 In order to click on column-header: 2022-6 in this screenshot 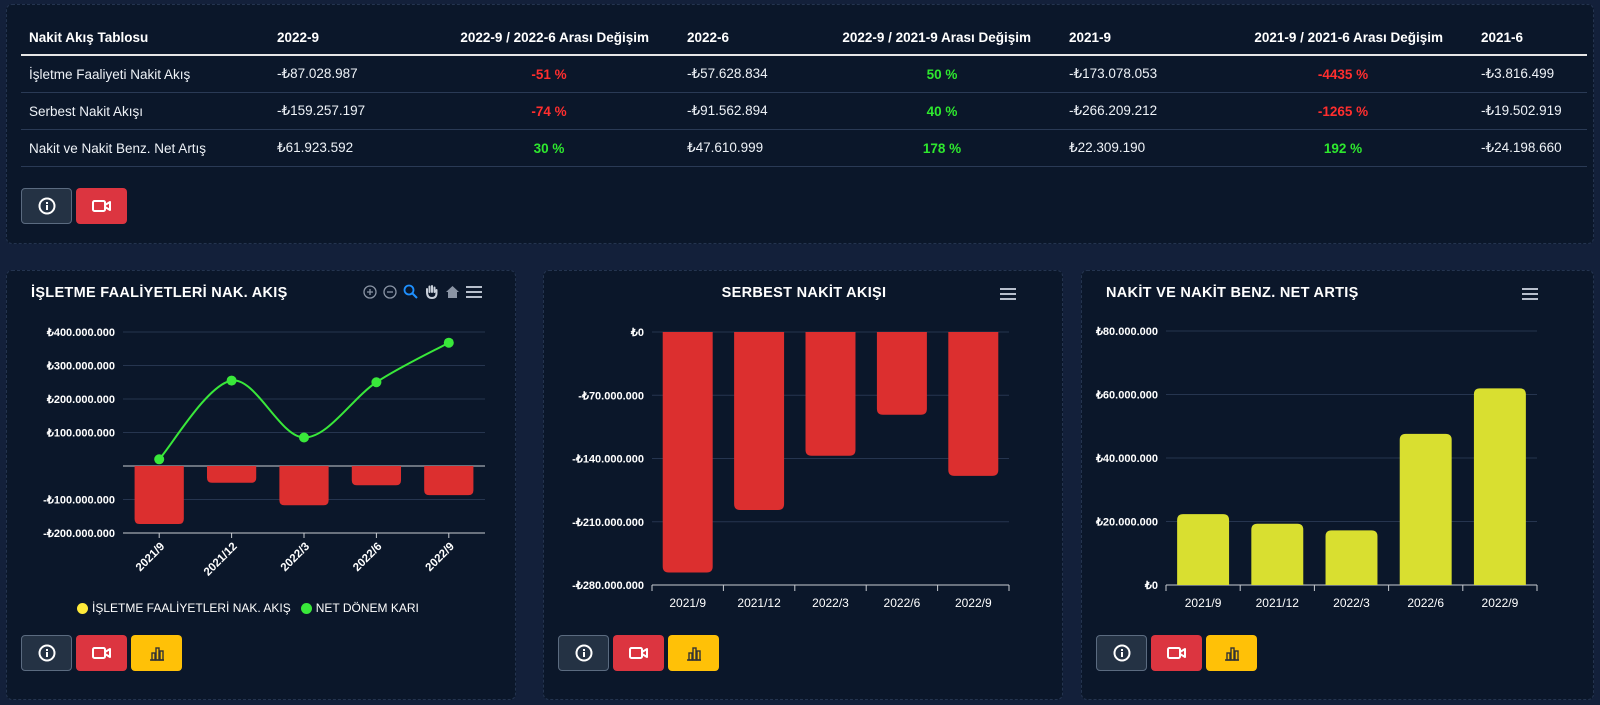, I will do `click(751, 38)`.